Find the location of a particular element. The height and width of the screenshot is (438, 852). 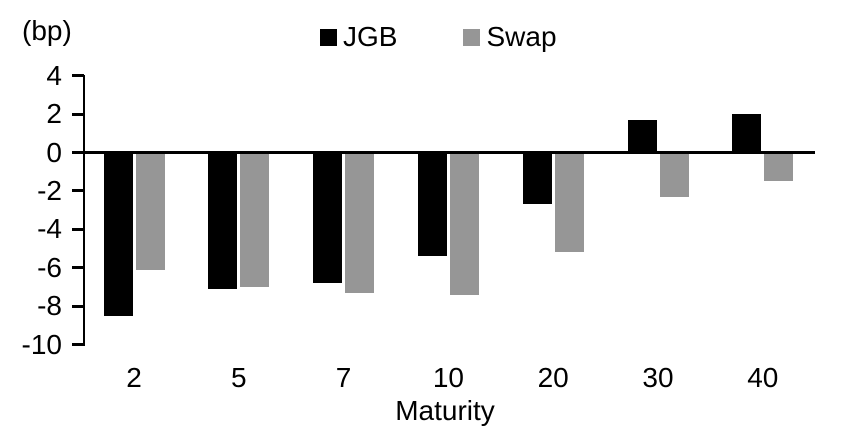

swap-swatch-icon is located at coordinates (472, 37).